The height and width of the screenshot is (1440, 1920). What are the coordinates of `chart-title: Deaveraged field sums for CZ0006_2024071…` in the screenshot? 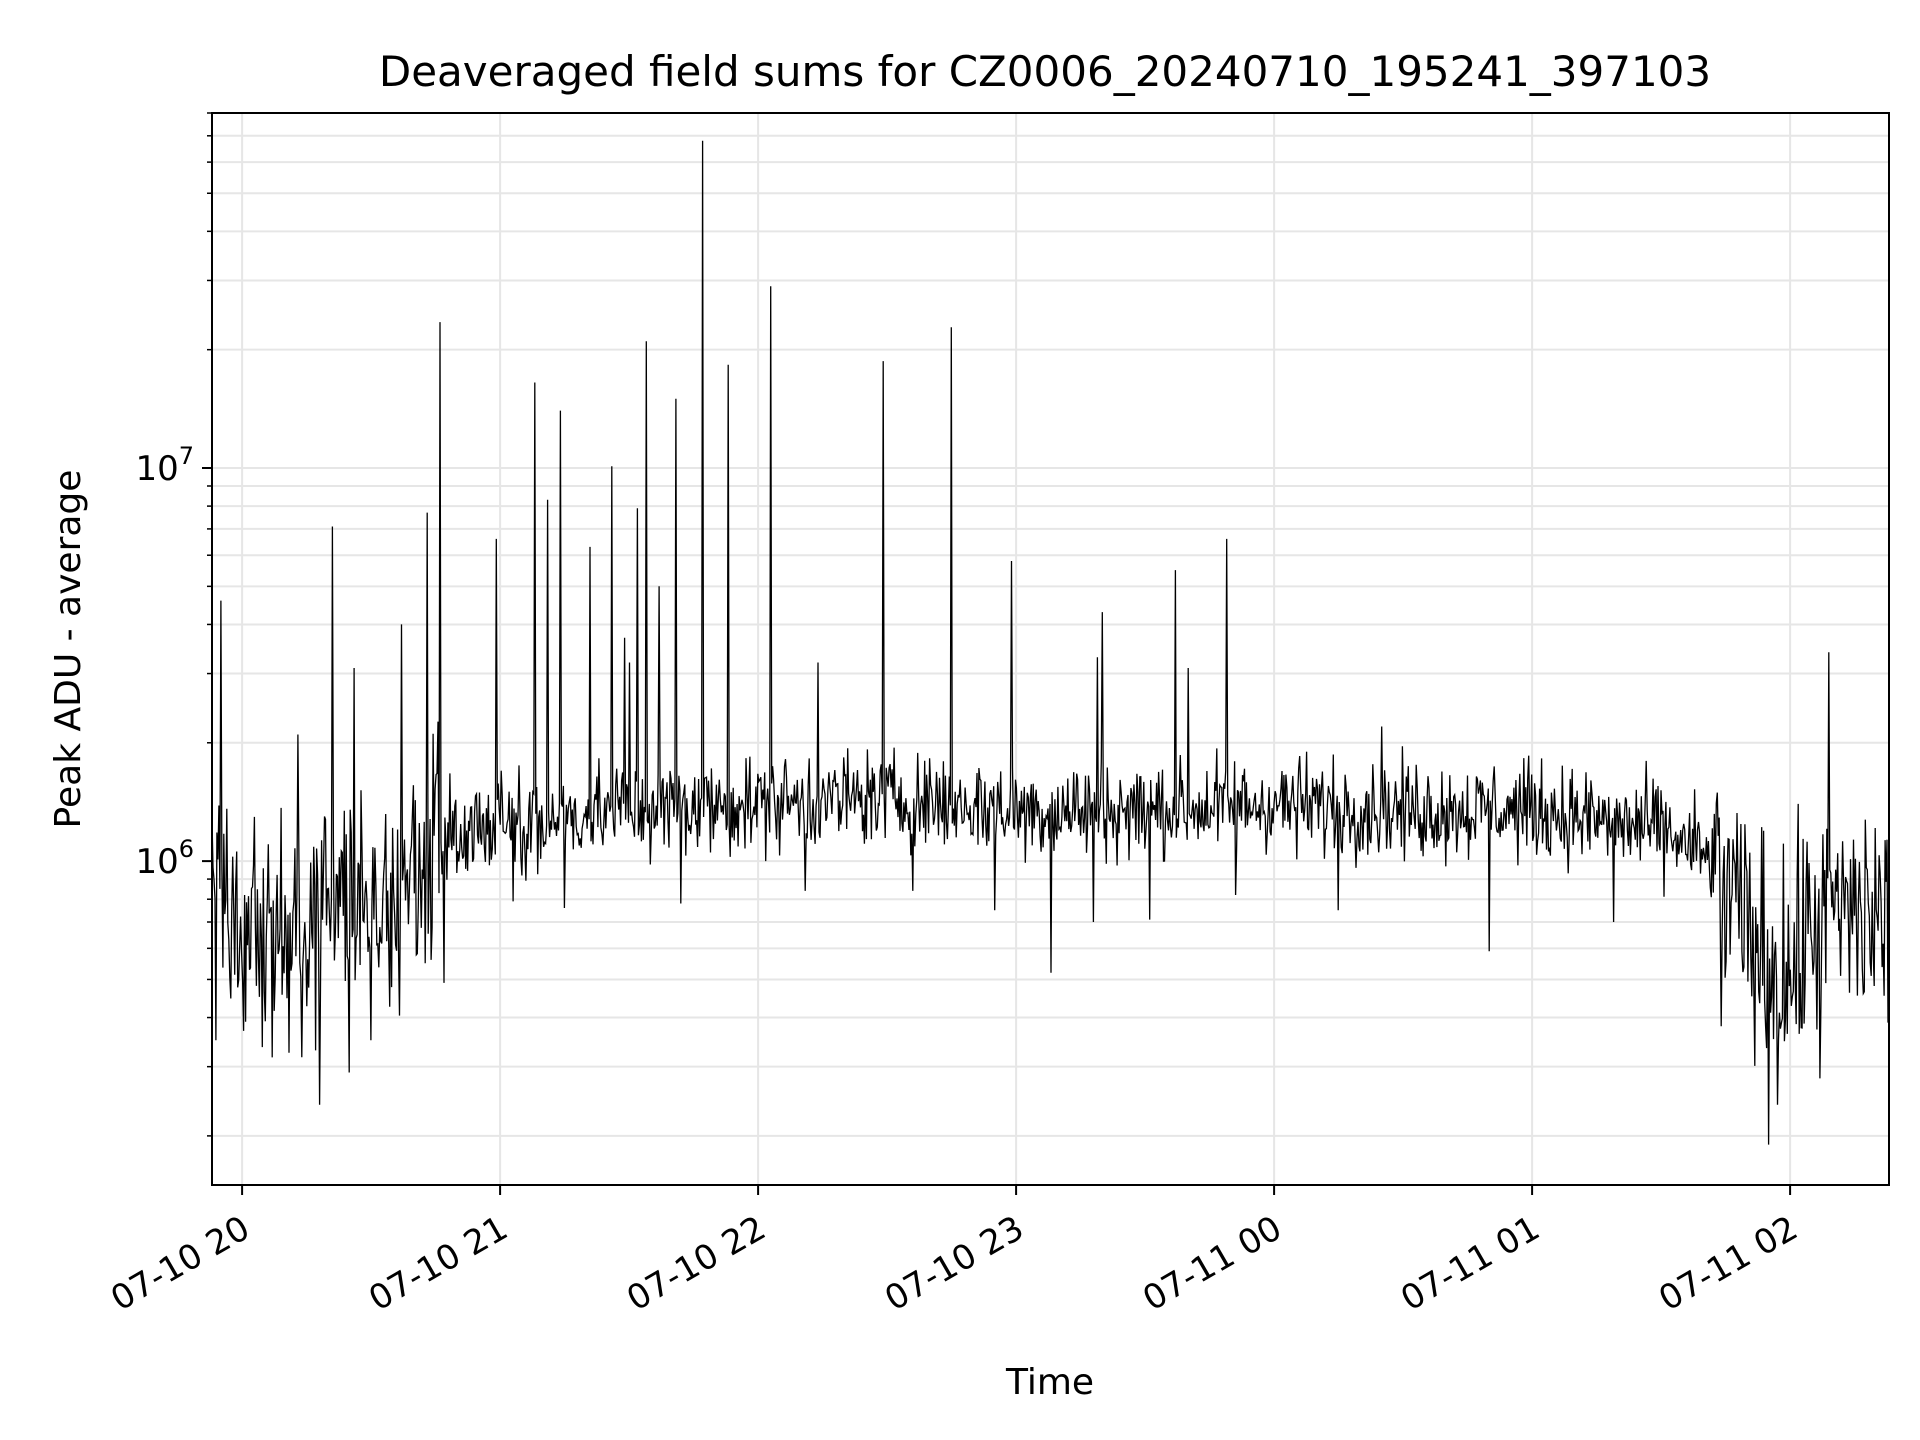 It's located at (1045, 71).